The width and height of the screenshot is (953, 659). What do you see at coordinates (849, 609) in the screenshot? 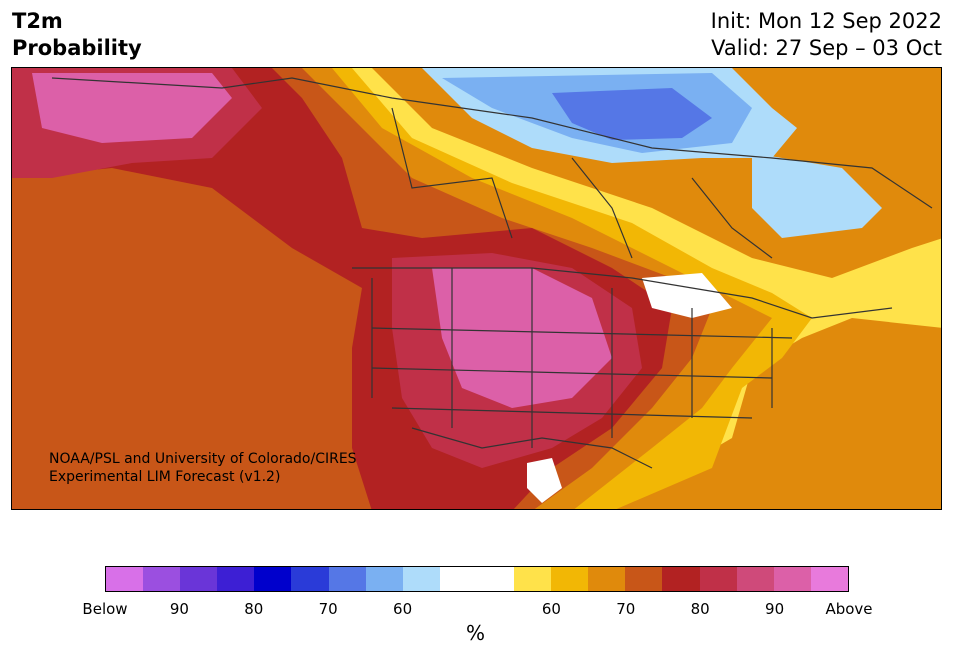
I see `colorbar-tick-label: Above` at bounding box center [849, 609].